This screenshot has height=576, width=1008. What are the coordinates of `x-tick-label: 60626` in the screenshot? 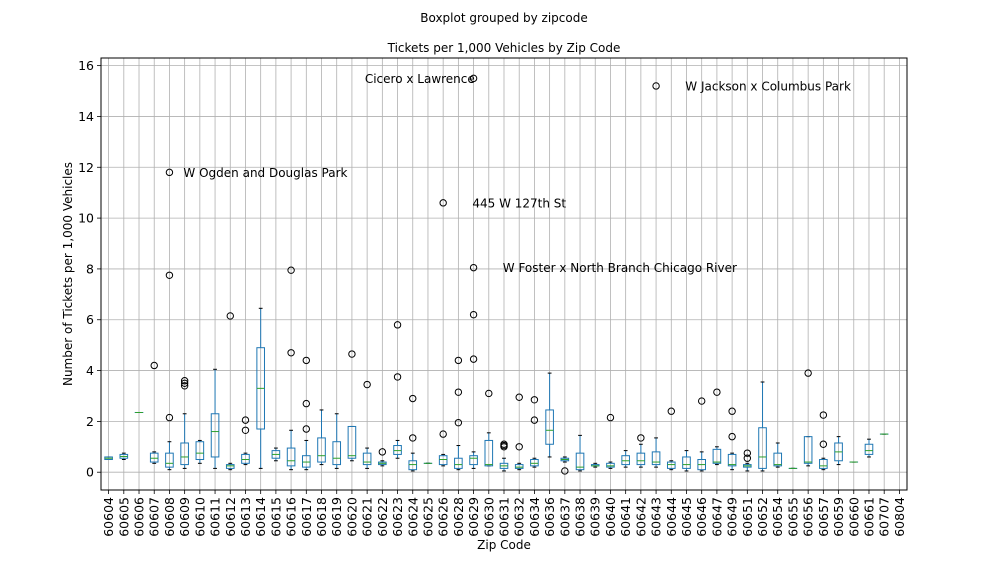 It's located at (443, 517).